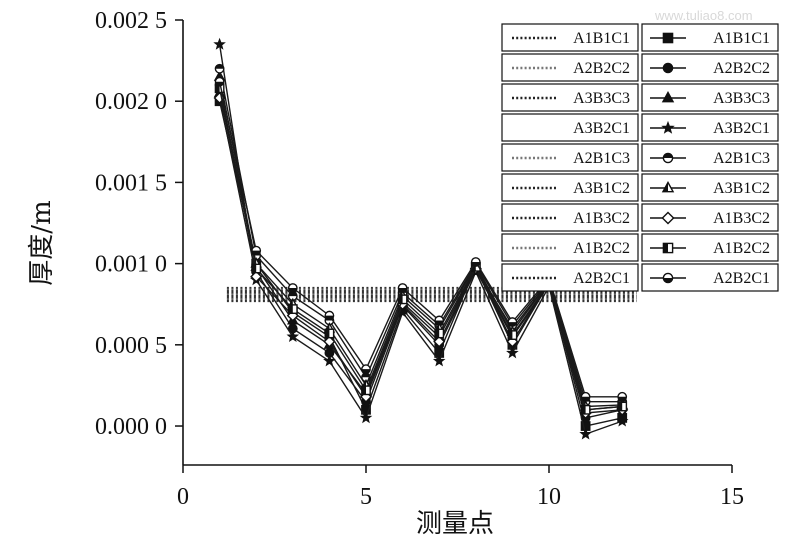  I want to click on y-tick-label: 0.002 5, so click(131, 21).